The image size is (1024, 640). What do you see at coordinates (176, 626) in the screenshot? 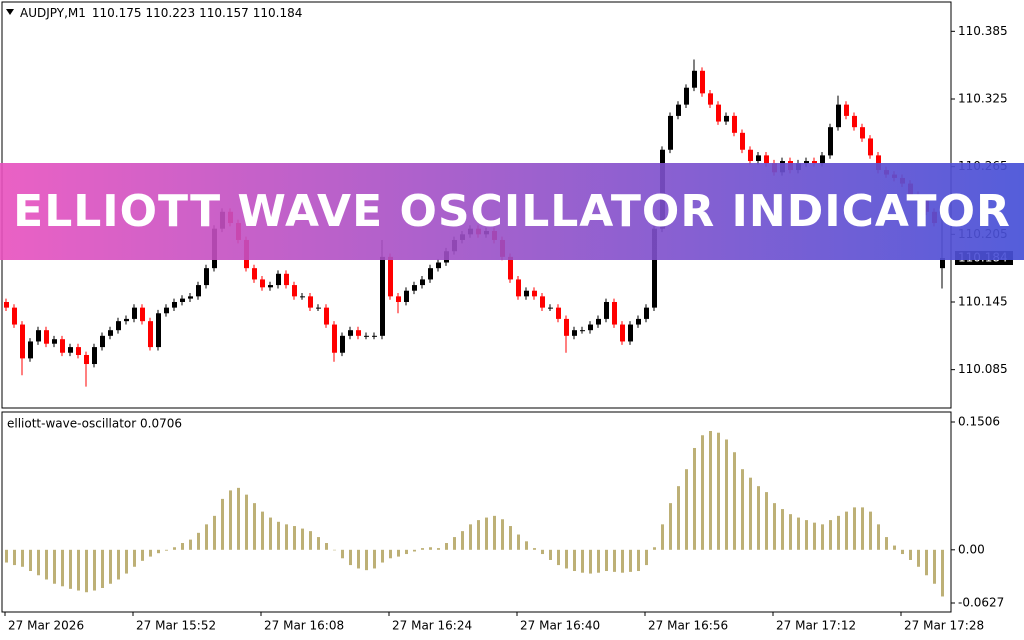
I see `x-tick-label: 27 Mar 15:52` at bounding box center [176, 626].